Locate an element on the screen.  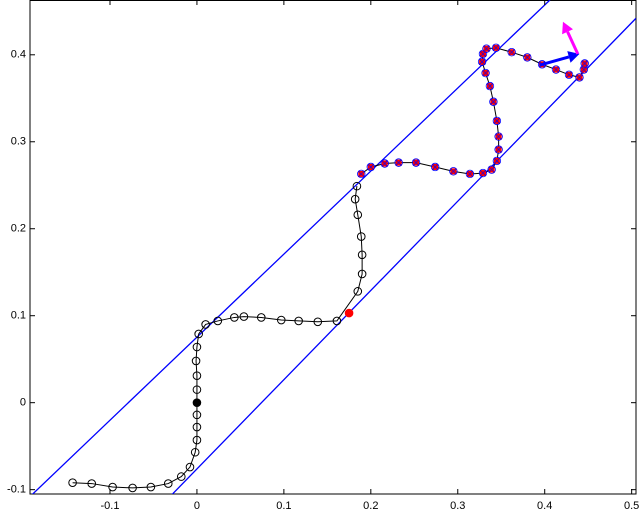
y-tick-label: 0.2 is located at coordinates (18, 229).